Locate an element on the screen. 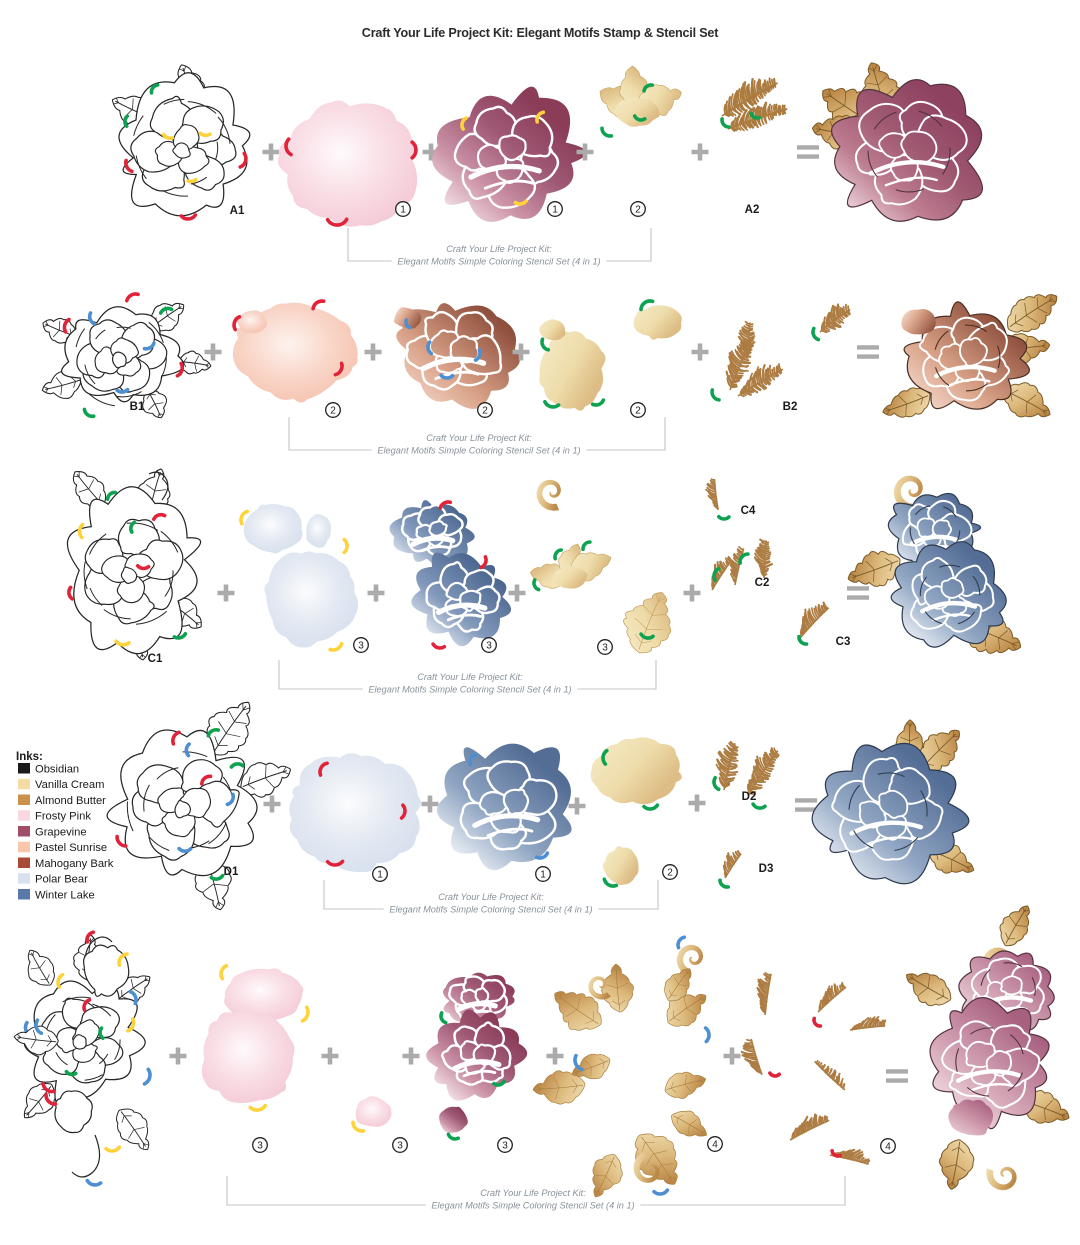 The image size is (1080, 1245). svg-text: A1 is located at coordinates (237, 211).